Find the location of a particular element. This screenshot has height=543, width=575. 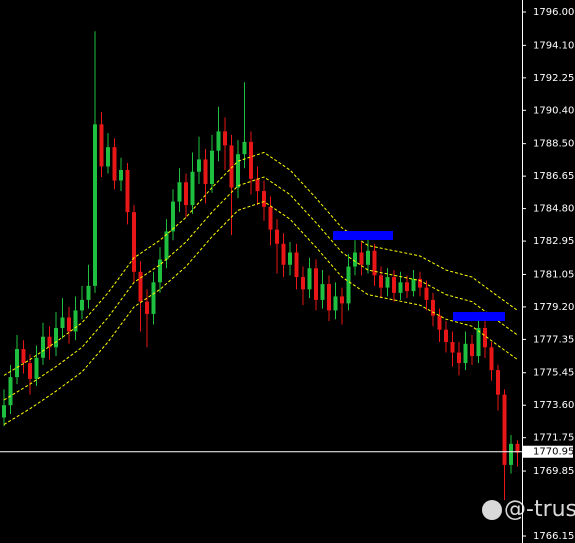

y-tick-label: 1786.65 is located at coordinates (553, 176).